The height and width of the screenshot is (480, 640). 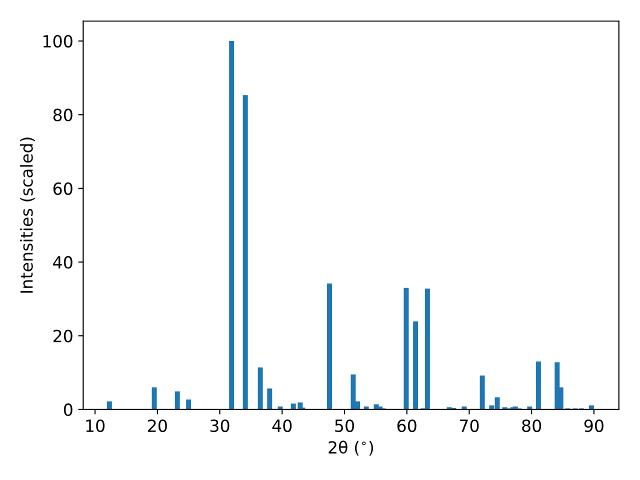 I want to click on x-tick-label: 20, so click(x=157, y=425).